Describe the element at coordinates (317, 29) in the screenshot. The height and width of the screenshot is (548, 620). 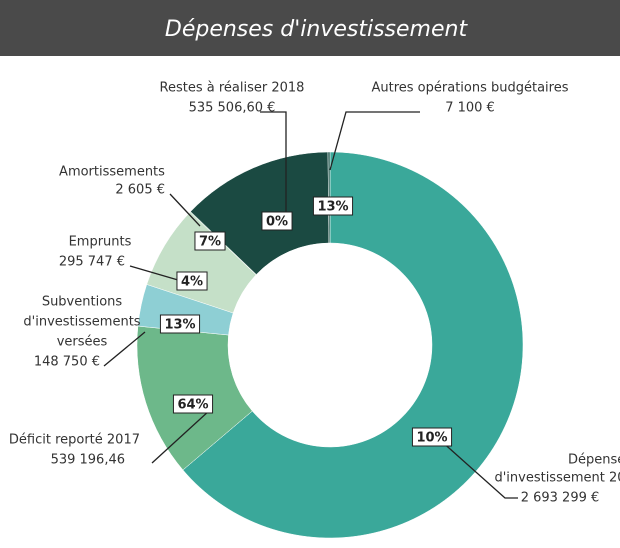
I see `chart-title: Dépenses d'investissement` at that location.